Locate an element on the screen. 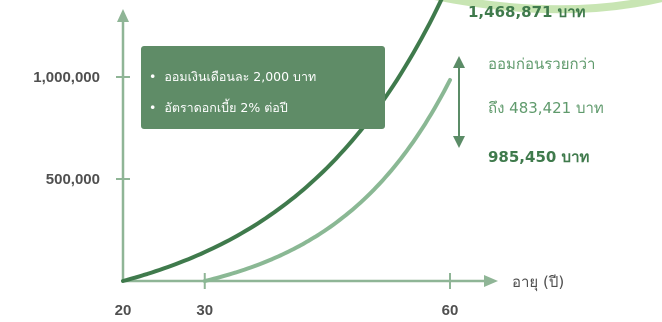 This screenshot has width=662, height=322. x-axis-title: อายุ (ปี) is located at coordinates (538, 282).